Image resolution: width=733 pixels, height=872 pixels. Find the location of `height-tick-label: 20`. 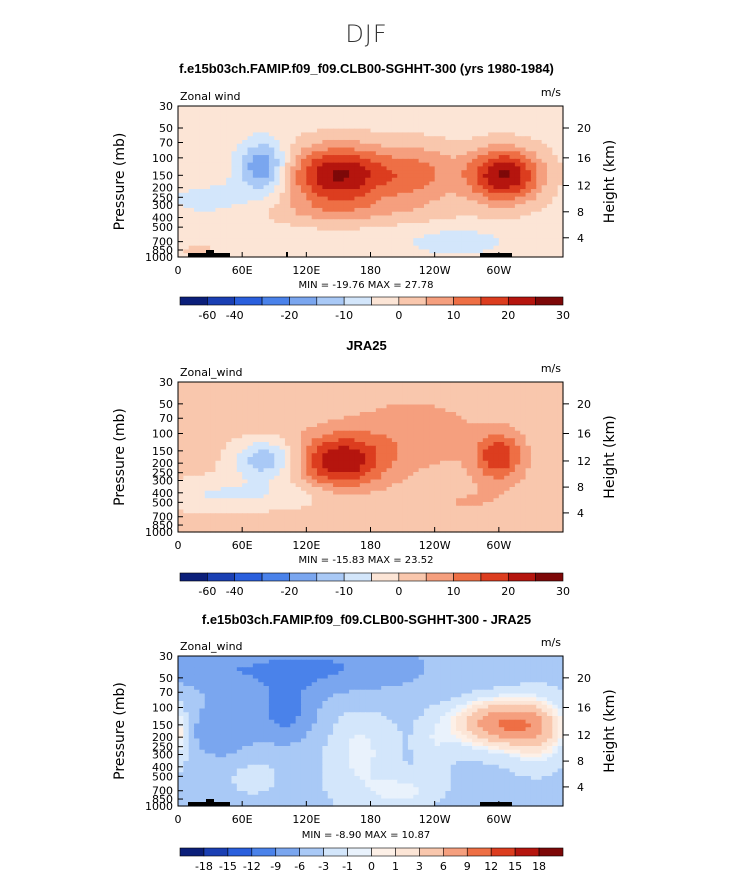

height-tick-label: 20 is located at coordinates (584, 128).